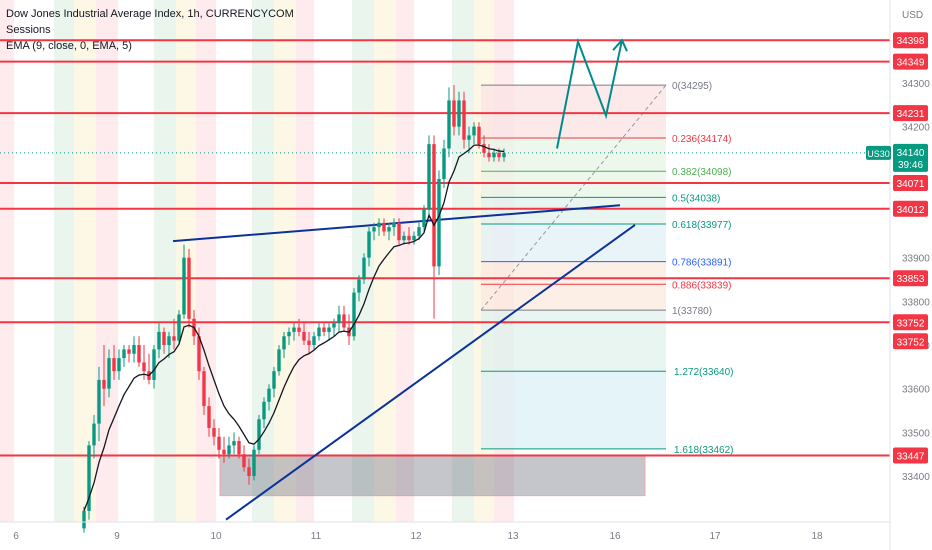  I want to click on ema-indicator-label: EMA (9, close, 0, EMA, 5), so click(69, 46).